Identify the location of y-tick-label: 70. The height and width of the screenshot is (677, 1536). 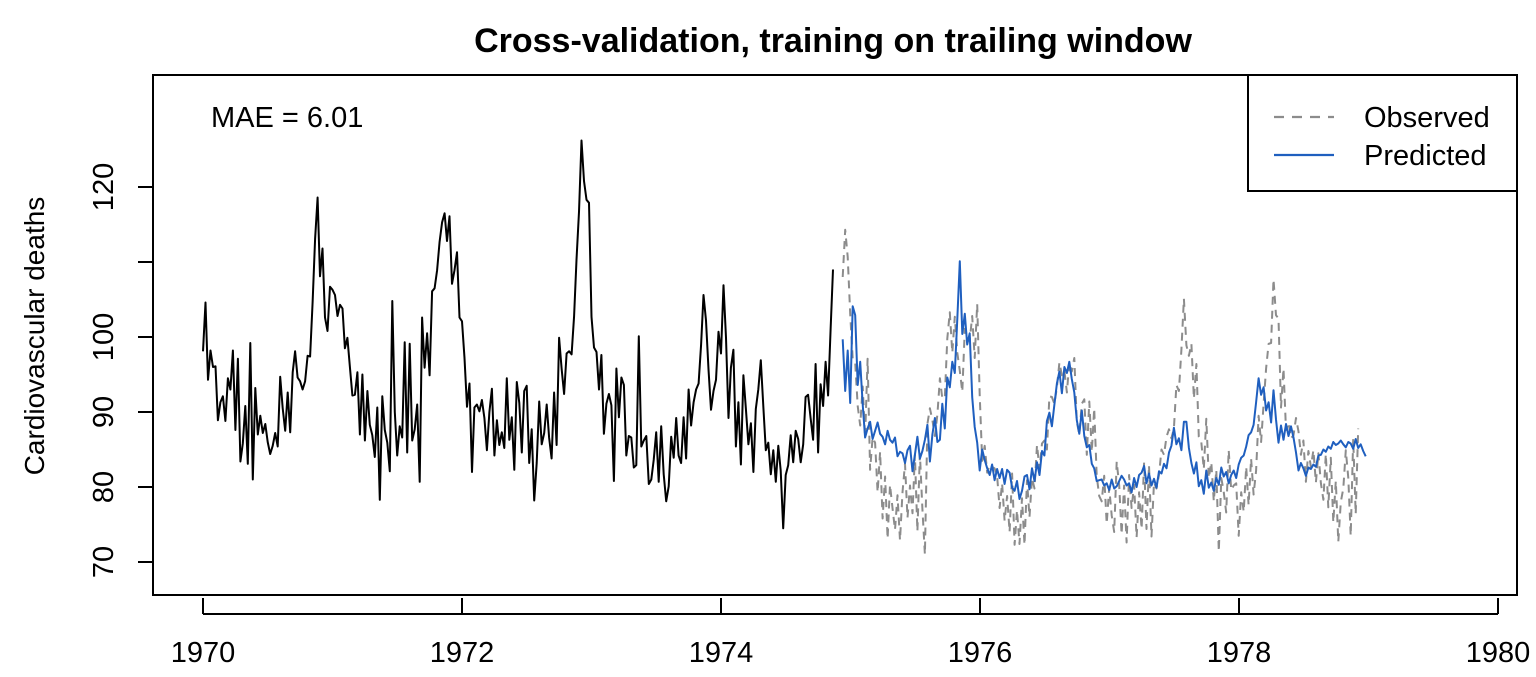
(104, 562).